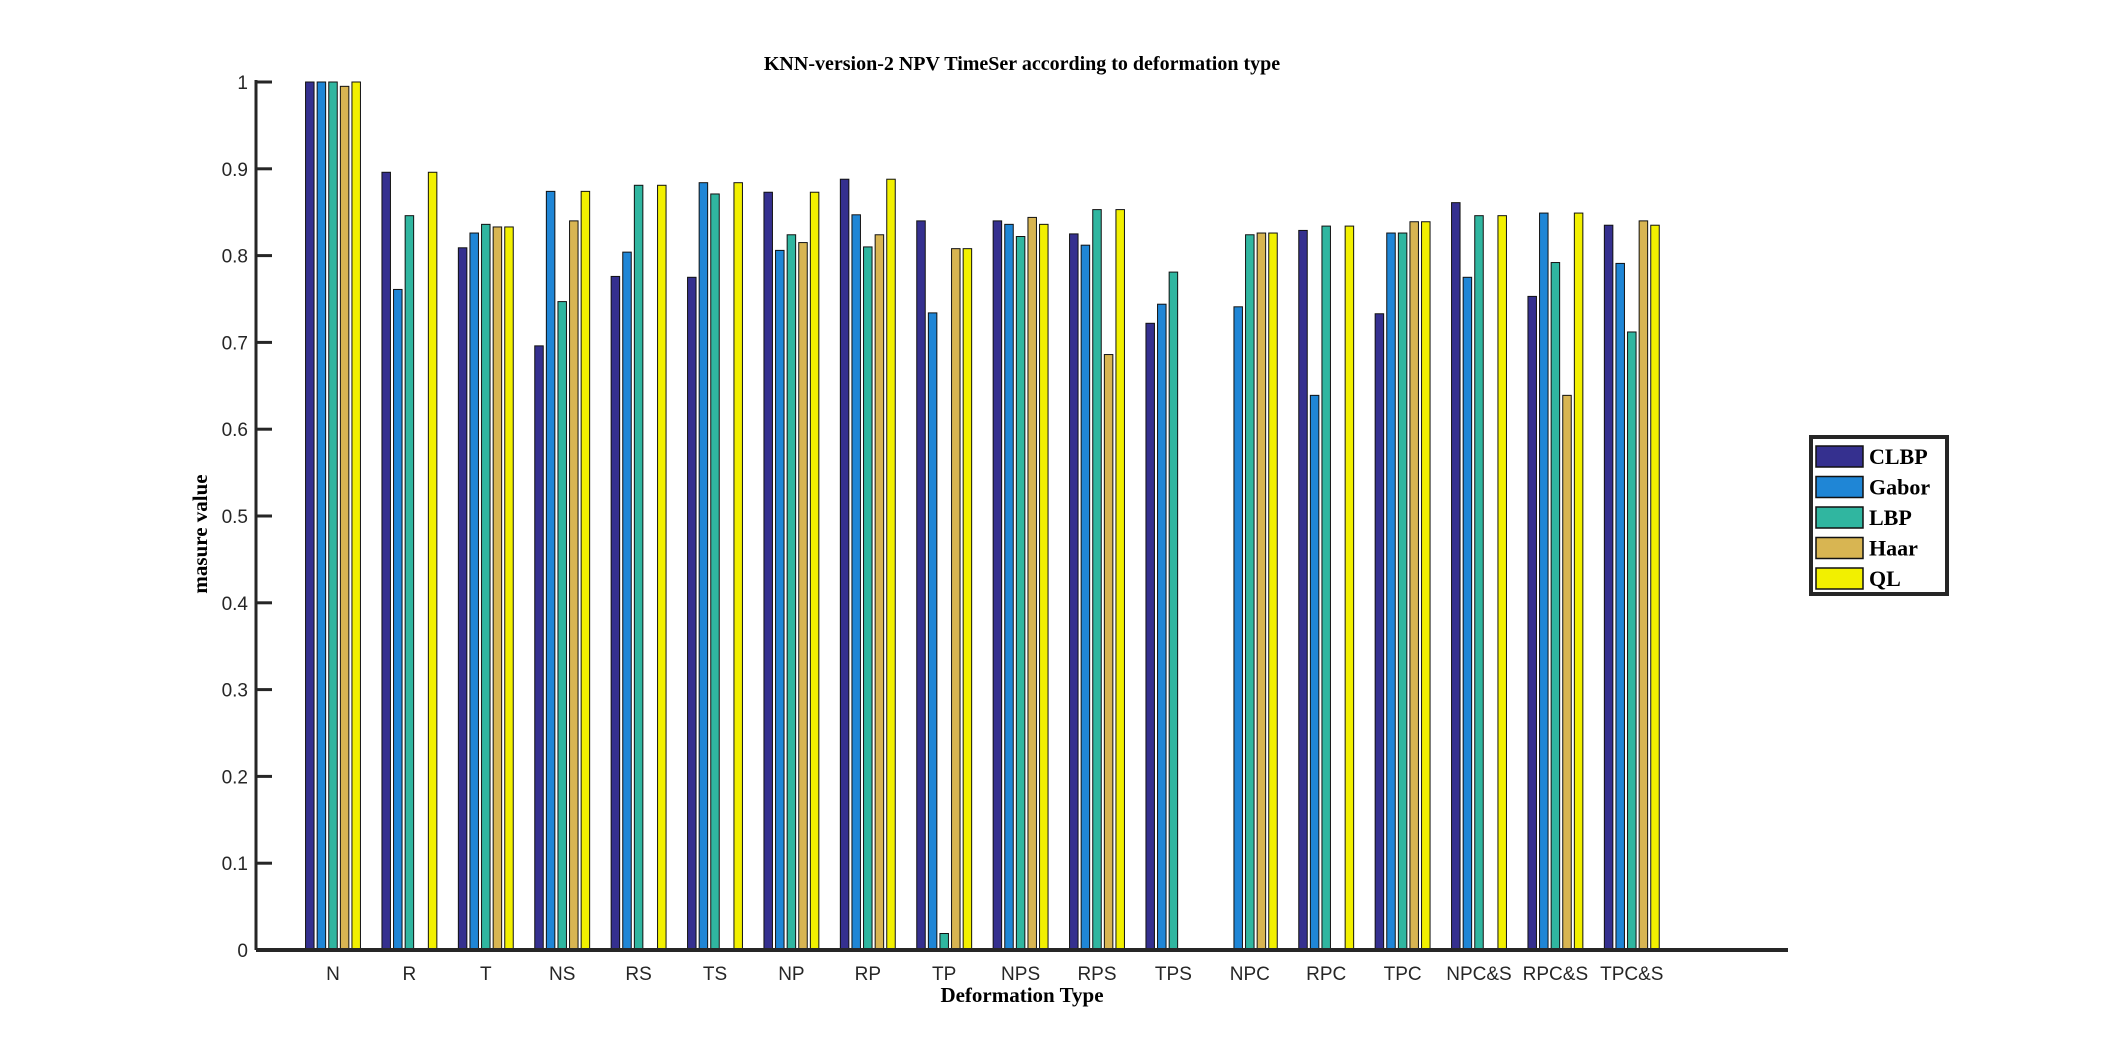 This screenshot has height=1055, width=2109. I want to click on x-tick-label: T, so click(486, 974).